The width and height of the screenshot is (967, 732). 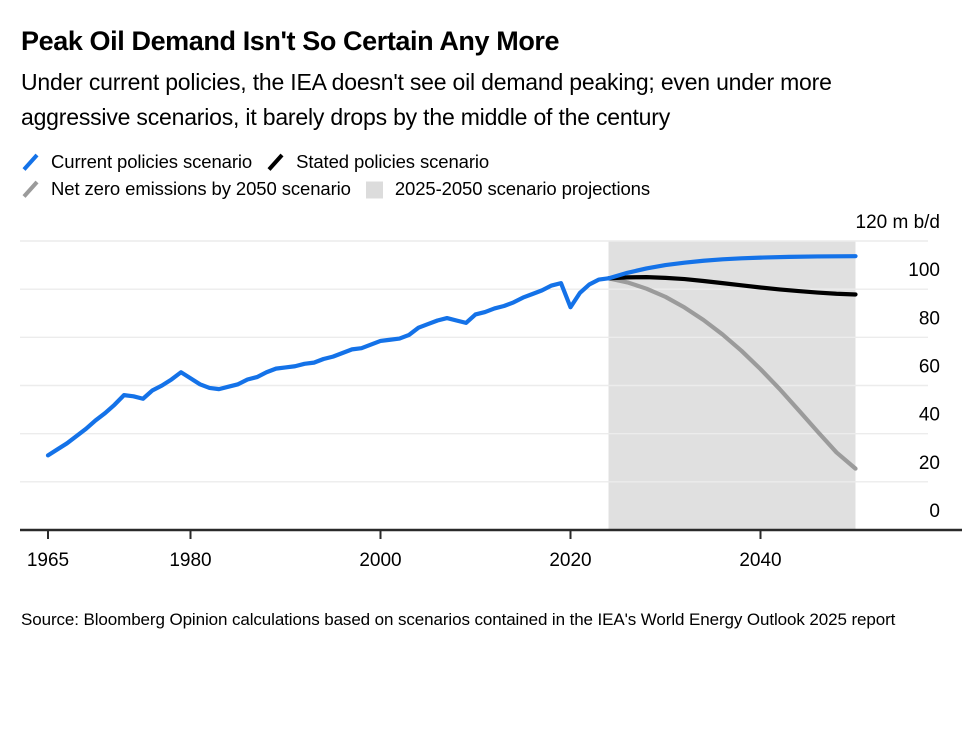 I want to click on legend-item-projection-band: 2025-2050 scenario projections, so click(x=507, y=189).